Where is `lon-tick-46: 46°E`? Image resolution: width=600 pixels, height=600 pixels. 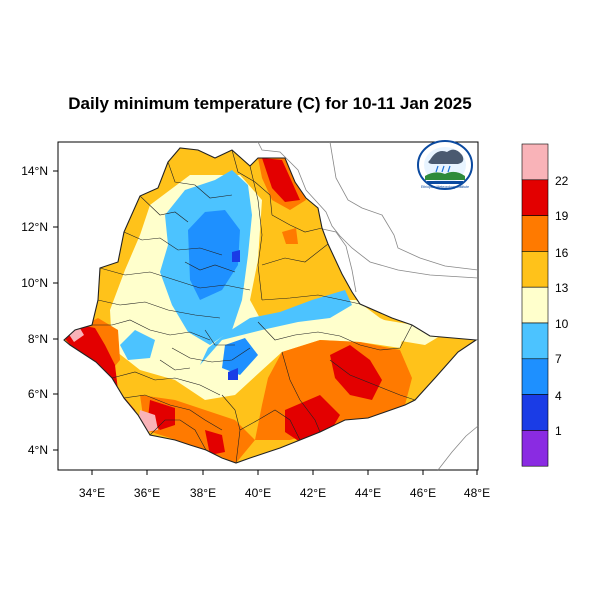 lon-tick-46: 46°E is located at coordinates (423, 493).